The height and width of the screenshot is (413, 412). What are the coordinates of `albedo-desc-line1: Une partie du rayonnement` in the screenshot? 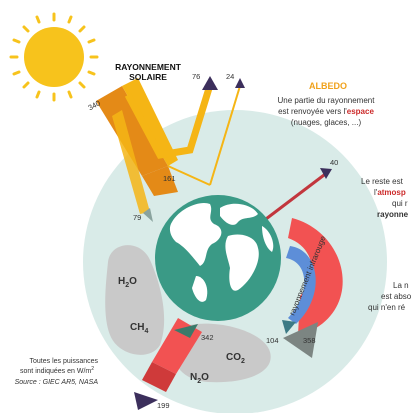 It's located at (327, 100).